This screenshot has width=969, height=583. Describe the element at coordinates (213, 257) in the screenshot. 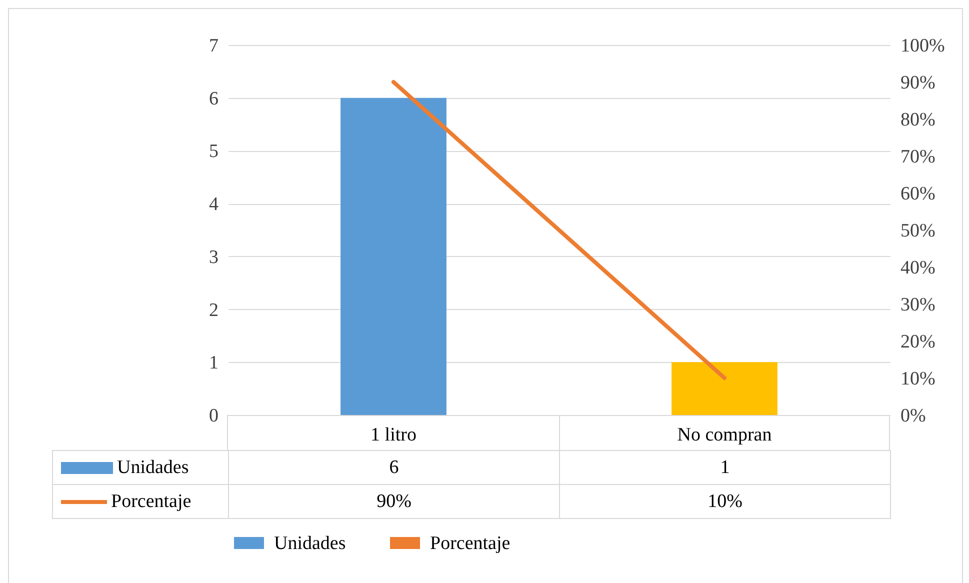

I see `y-tick-label: 3` at that location.